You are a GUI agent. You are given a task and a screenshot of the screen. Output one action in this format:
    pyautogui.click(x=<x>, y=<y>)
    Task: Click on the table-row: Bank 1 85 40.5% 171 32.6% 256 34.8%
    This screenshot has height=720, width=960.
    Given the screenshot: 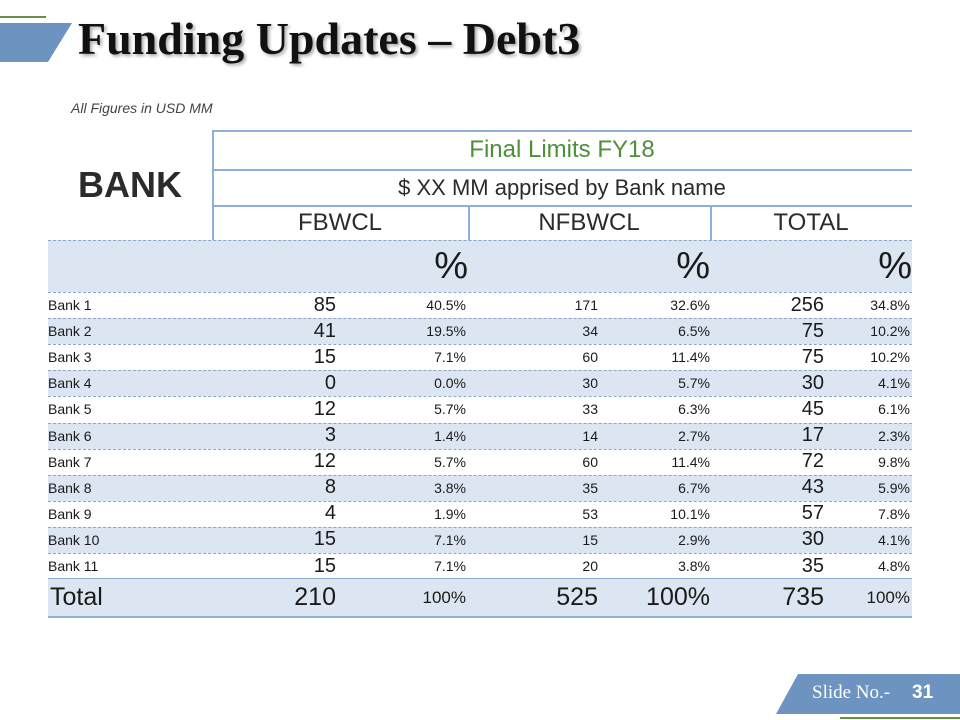 What is the action you would take?
    pyautogui.click(x=480, y=305)
    